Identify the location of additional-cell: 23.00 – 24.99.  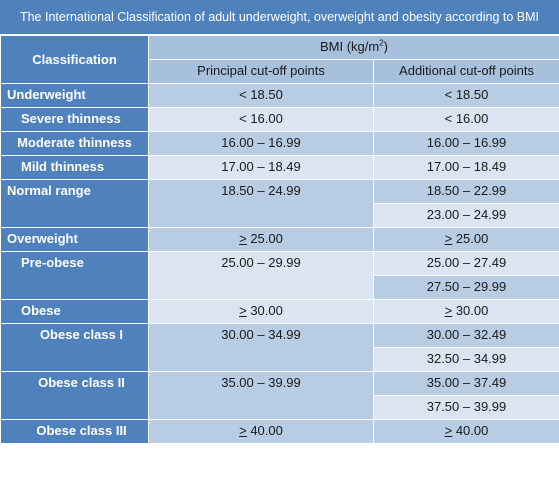
(466, 215).